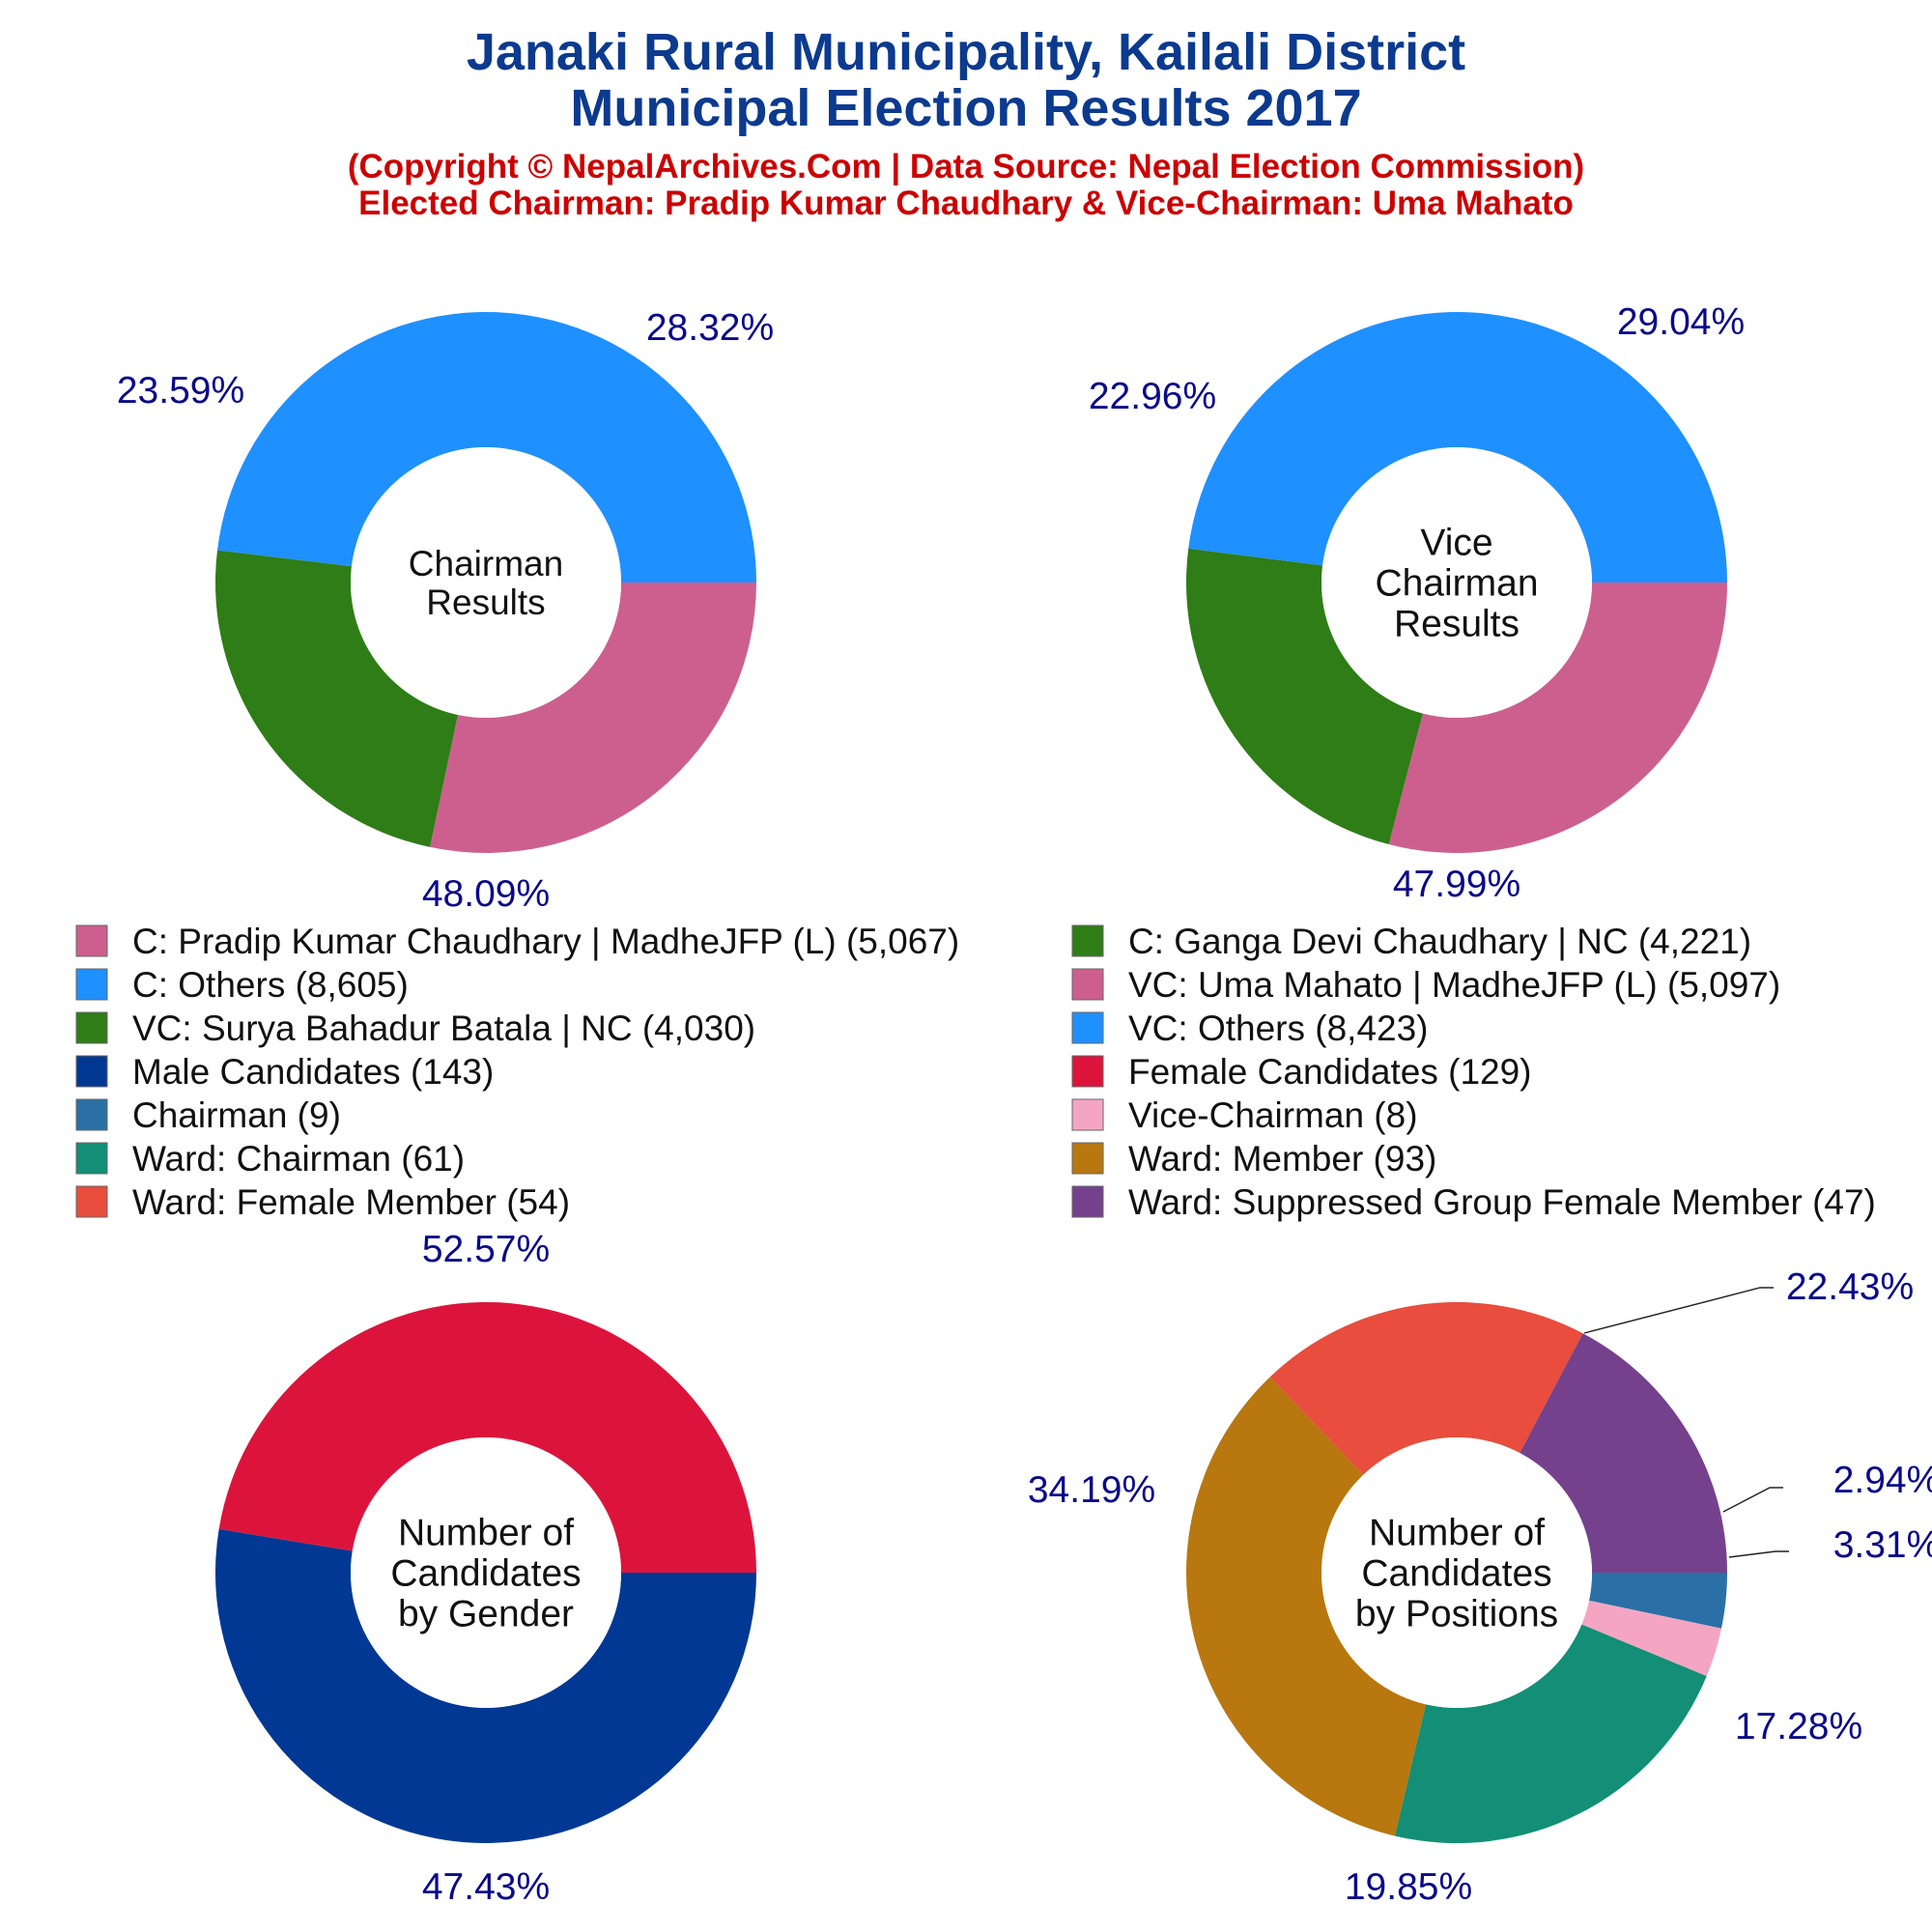 Image resolution: width=1932 pixels, height=1932 pixels. What do you see at coordinates (1456, 1614) in the screenshot?
I see `center-label-line: by Positions` at bounding box center [1456, 1614].